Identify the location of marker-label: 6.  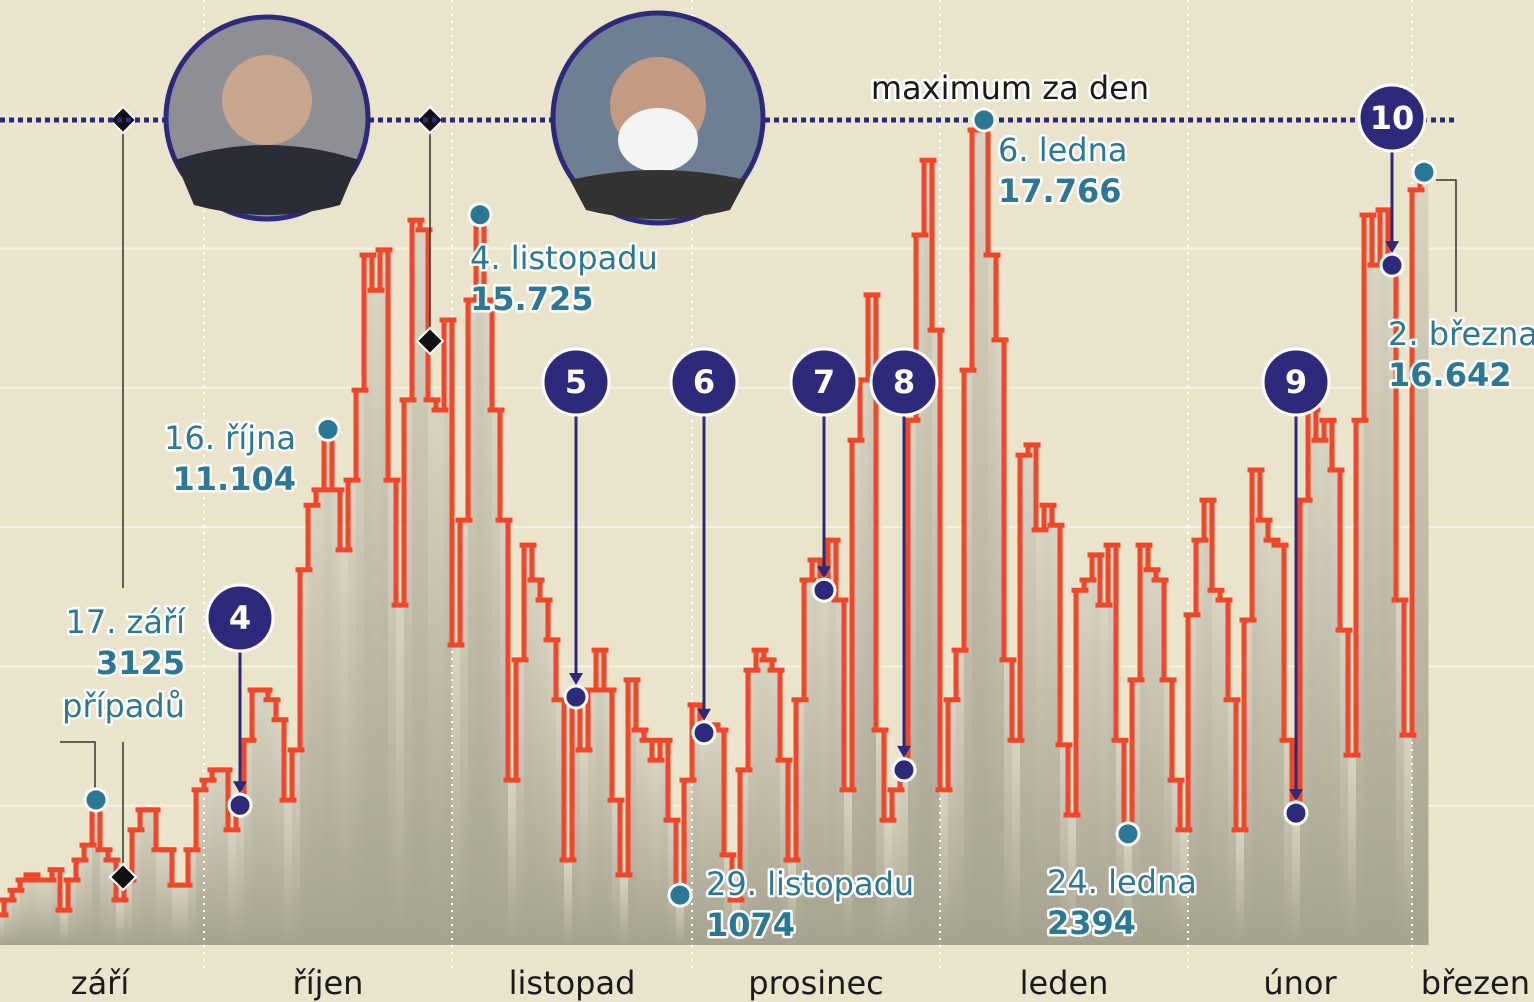
(704, 382).